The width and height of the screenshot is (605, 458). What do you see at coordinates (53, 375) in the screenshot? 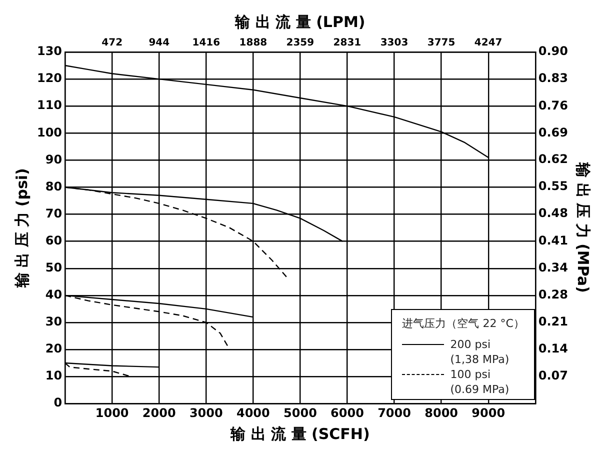
I see `y-tick-label: 10` at bounding box center [53, 375].